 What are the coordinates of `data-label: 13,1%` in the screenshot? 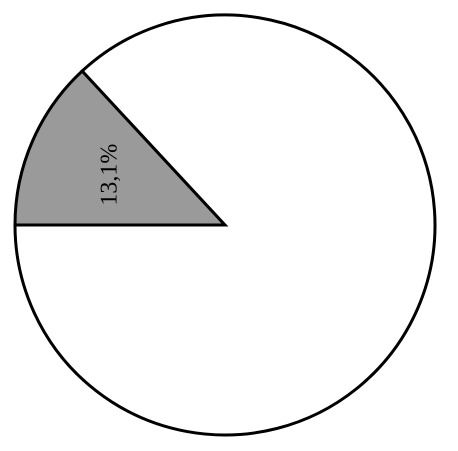 It's located at (109, 175).